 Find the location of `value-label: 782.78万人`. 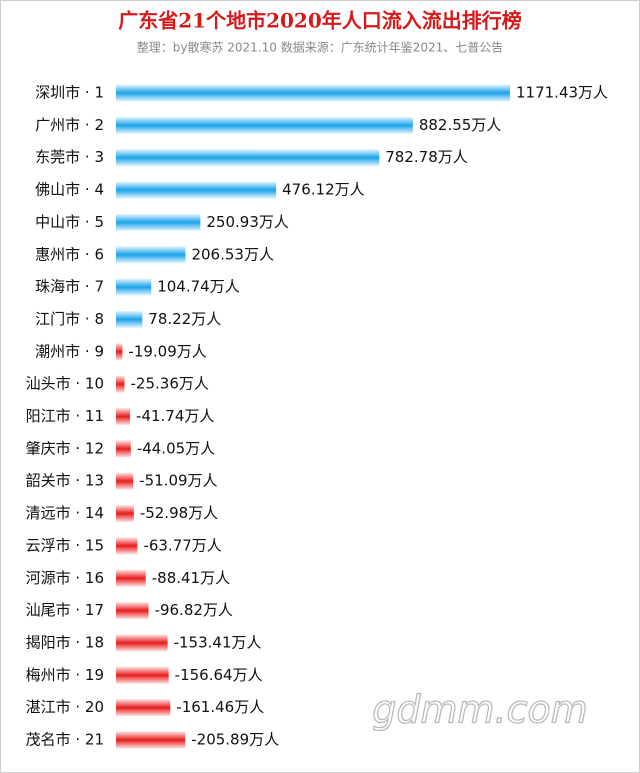

value-label: 782.78万人 is located at coordinates (426, 157).